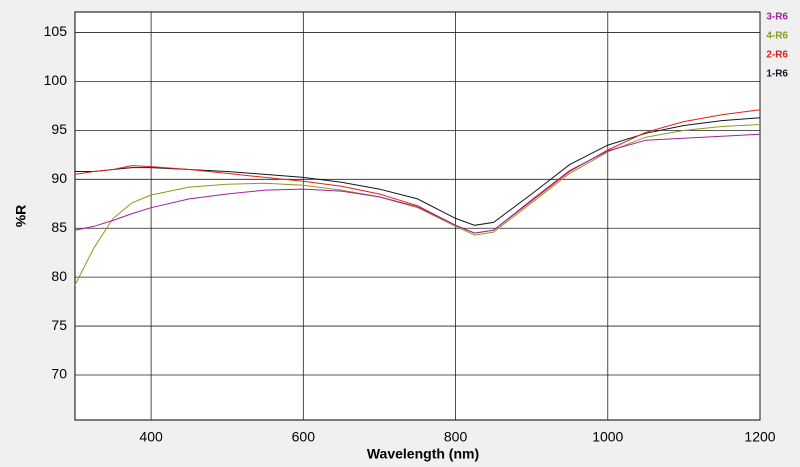  I want to click on legend-label: 1-R6, so click(777, 74).